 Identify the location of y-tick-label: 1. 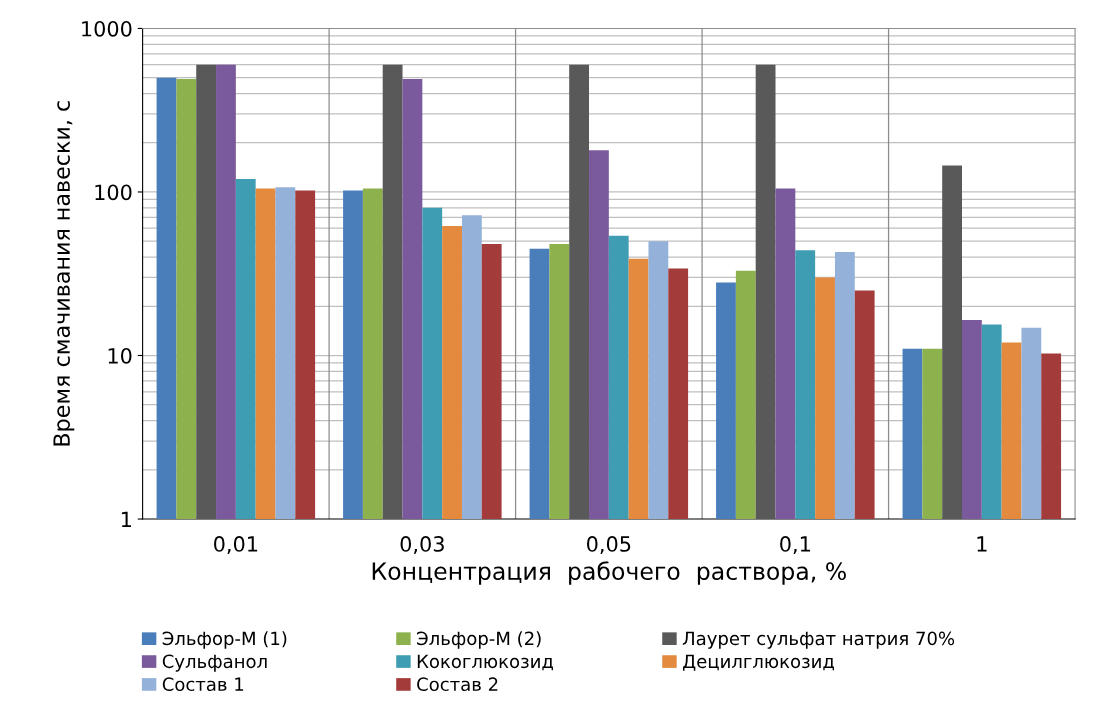
(126, 519).